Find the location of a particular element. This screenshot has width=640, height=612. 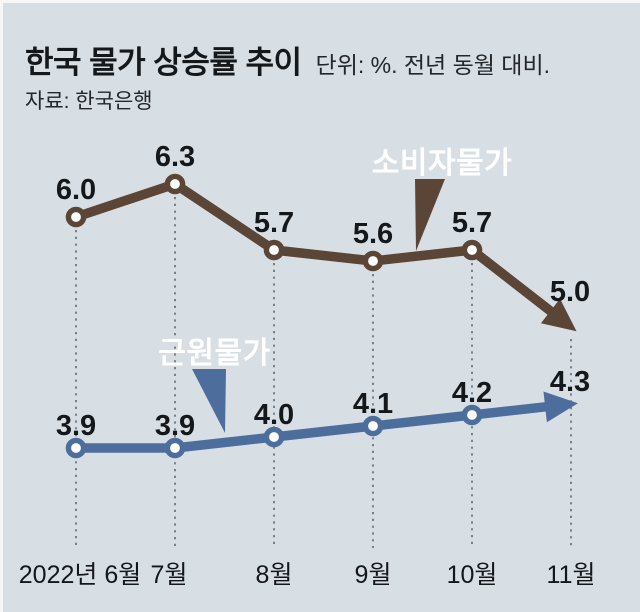

value-label: 6.0 is located at coordinates (76, 190).